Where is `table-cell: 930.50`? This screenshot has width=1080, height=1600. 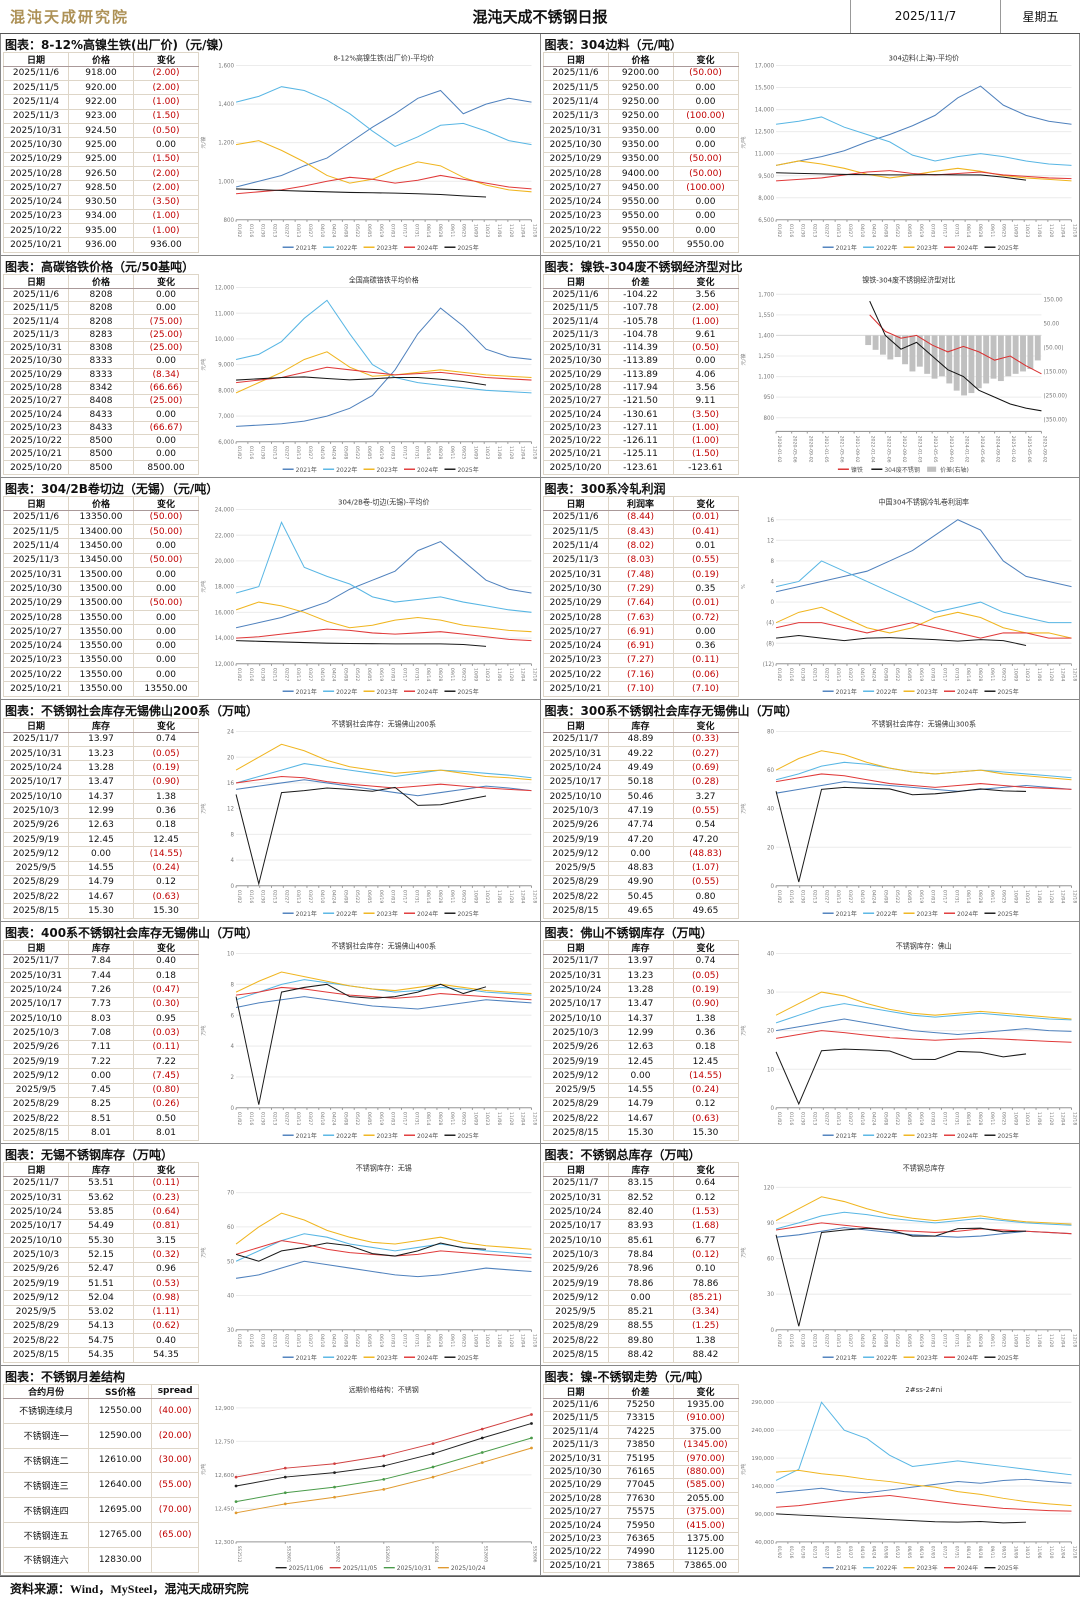 table-cell: 930.50 is located at coordinates (101, 202).